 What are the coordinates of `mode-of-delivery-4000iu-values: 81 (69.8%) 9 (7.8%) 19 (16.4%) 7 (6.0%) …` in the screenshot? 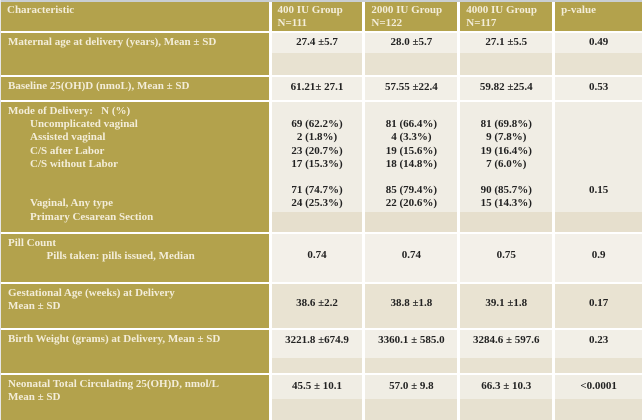 It's located at (505, 167).